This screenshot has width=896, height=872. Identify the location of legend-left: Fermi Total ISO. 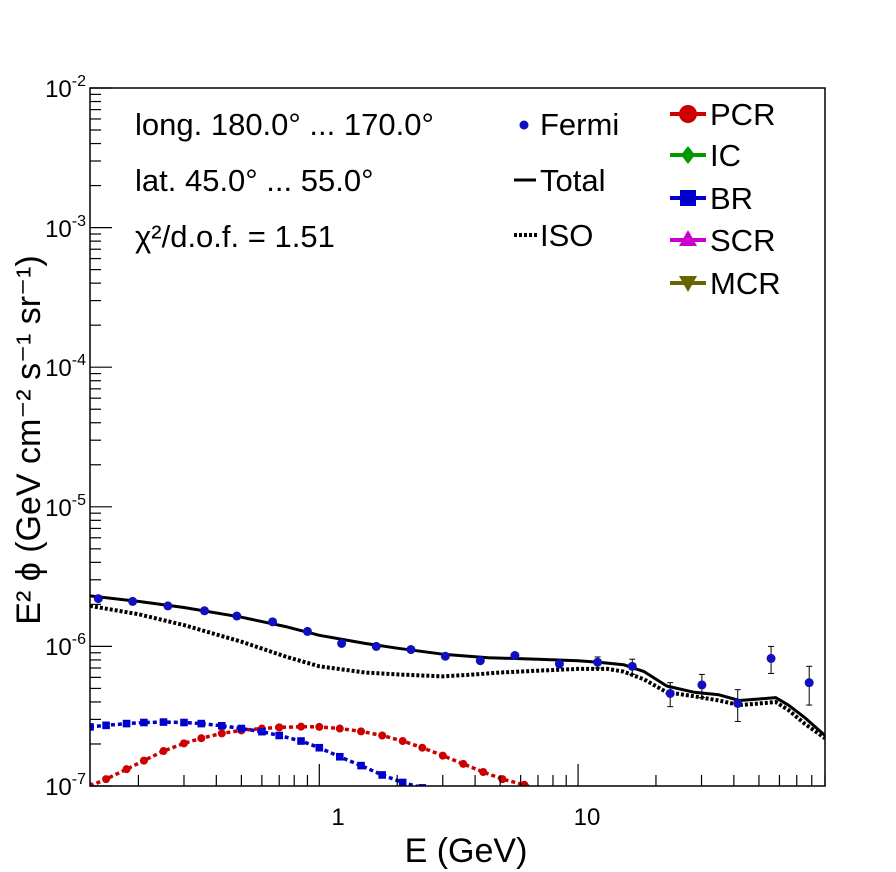
(566, 180).